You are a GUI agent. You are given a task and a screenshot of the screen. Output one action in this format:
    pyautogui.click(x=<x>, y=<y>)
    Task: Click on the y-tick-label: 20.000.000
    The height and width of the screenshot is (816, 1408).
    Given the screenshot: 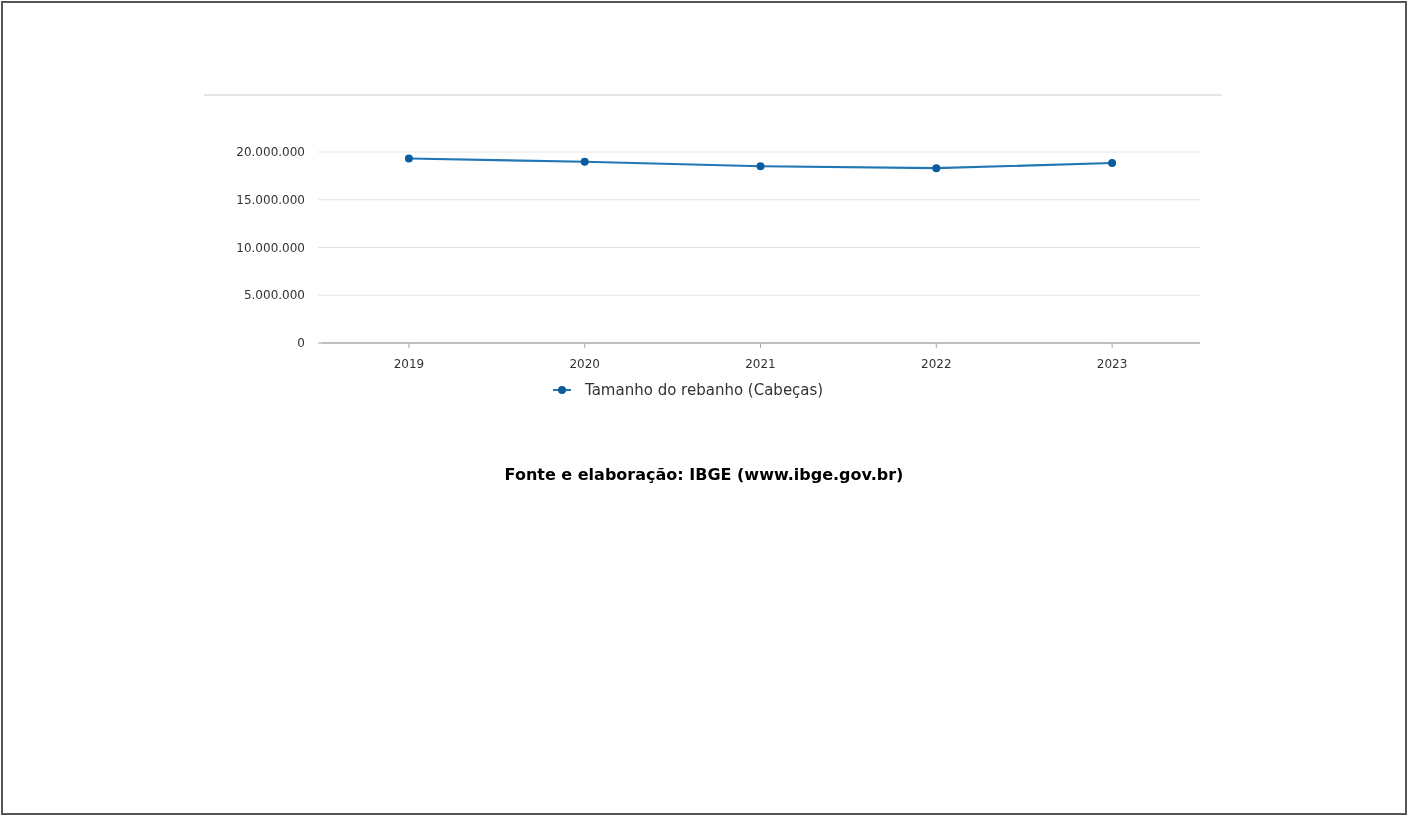 What is the action you would take?
    pyautogui.click(x=270, y=152)
    